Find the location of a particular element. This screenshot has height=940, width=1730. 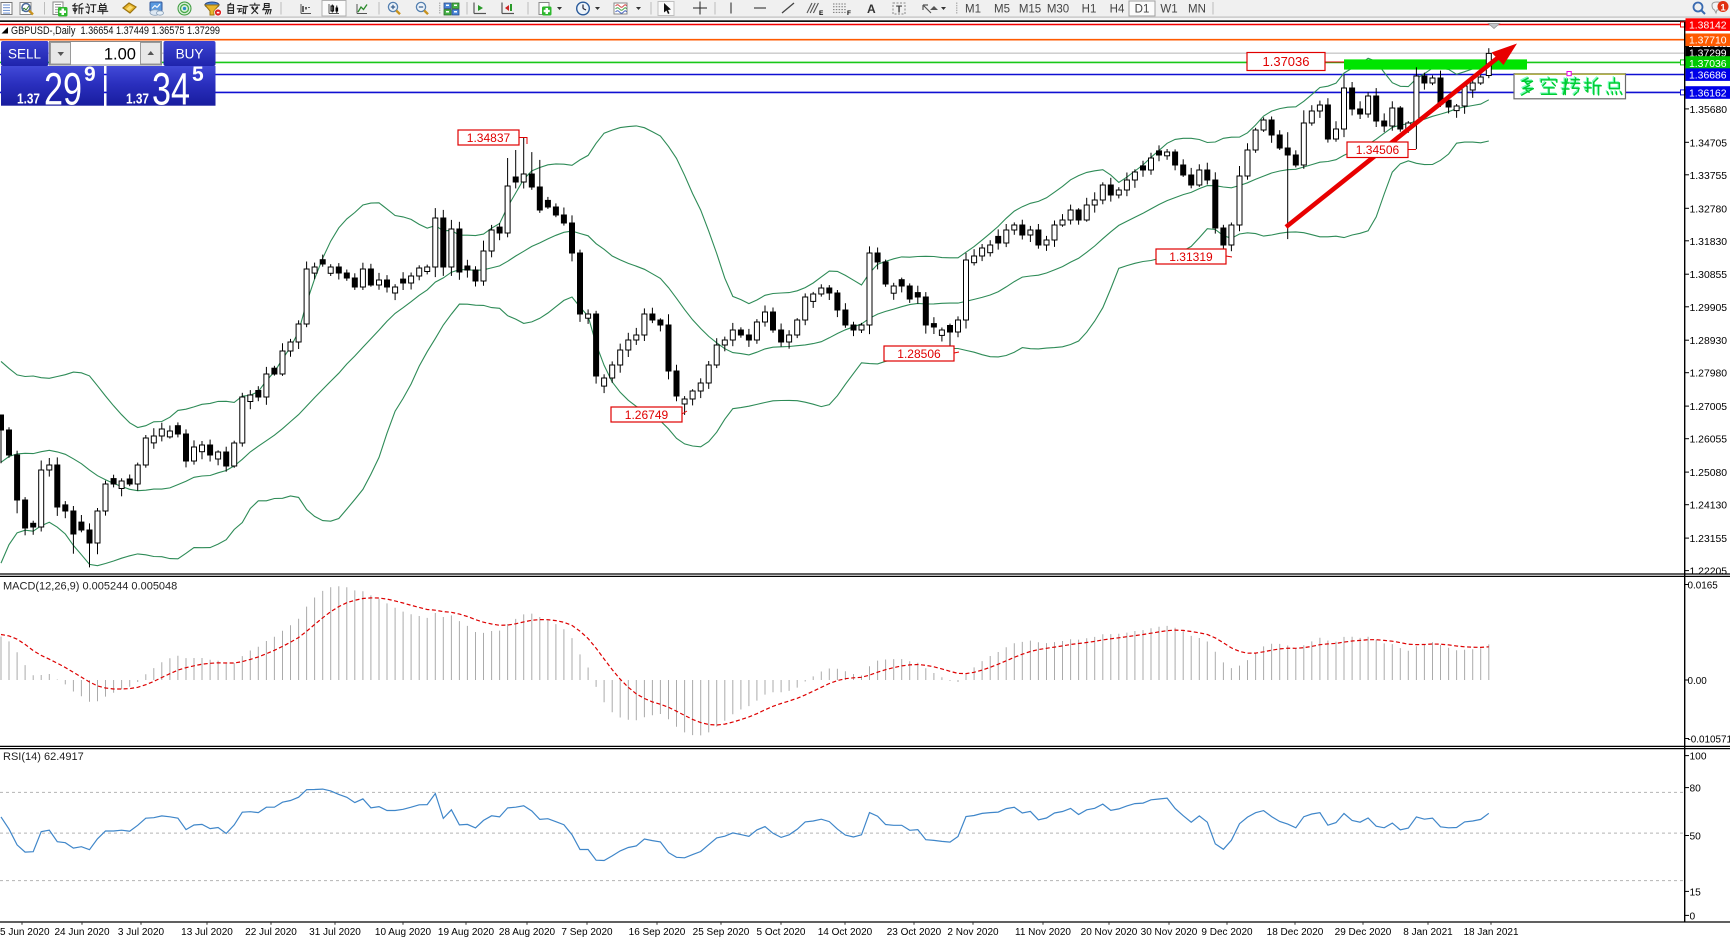

svg-text: 34 is located at coordinates (171, 89).